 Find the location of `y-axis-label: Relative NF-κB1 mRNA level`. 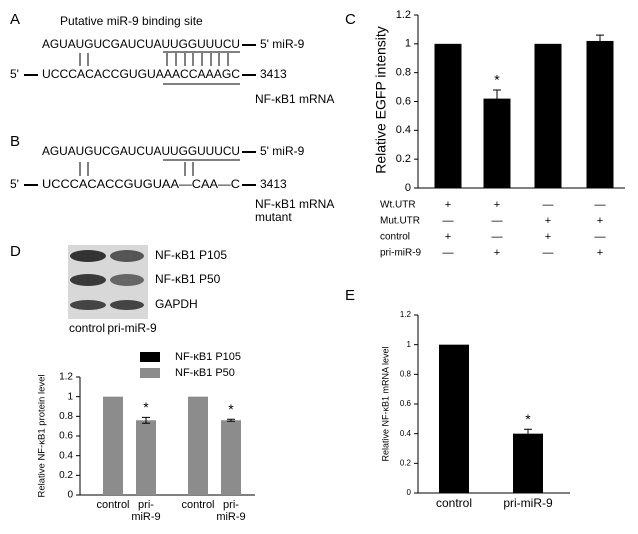

y-axis-label: Relative NF-κB1 mRNA level is located at coordinates (385, 403).